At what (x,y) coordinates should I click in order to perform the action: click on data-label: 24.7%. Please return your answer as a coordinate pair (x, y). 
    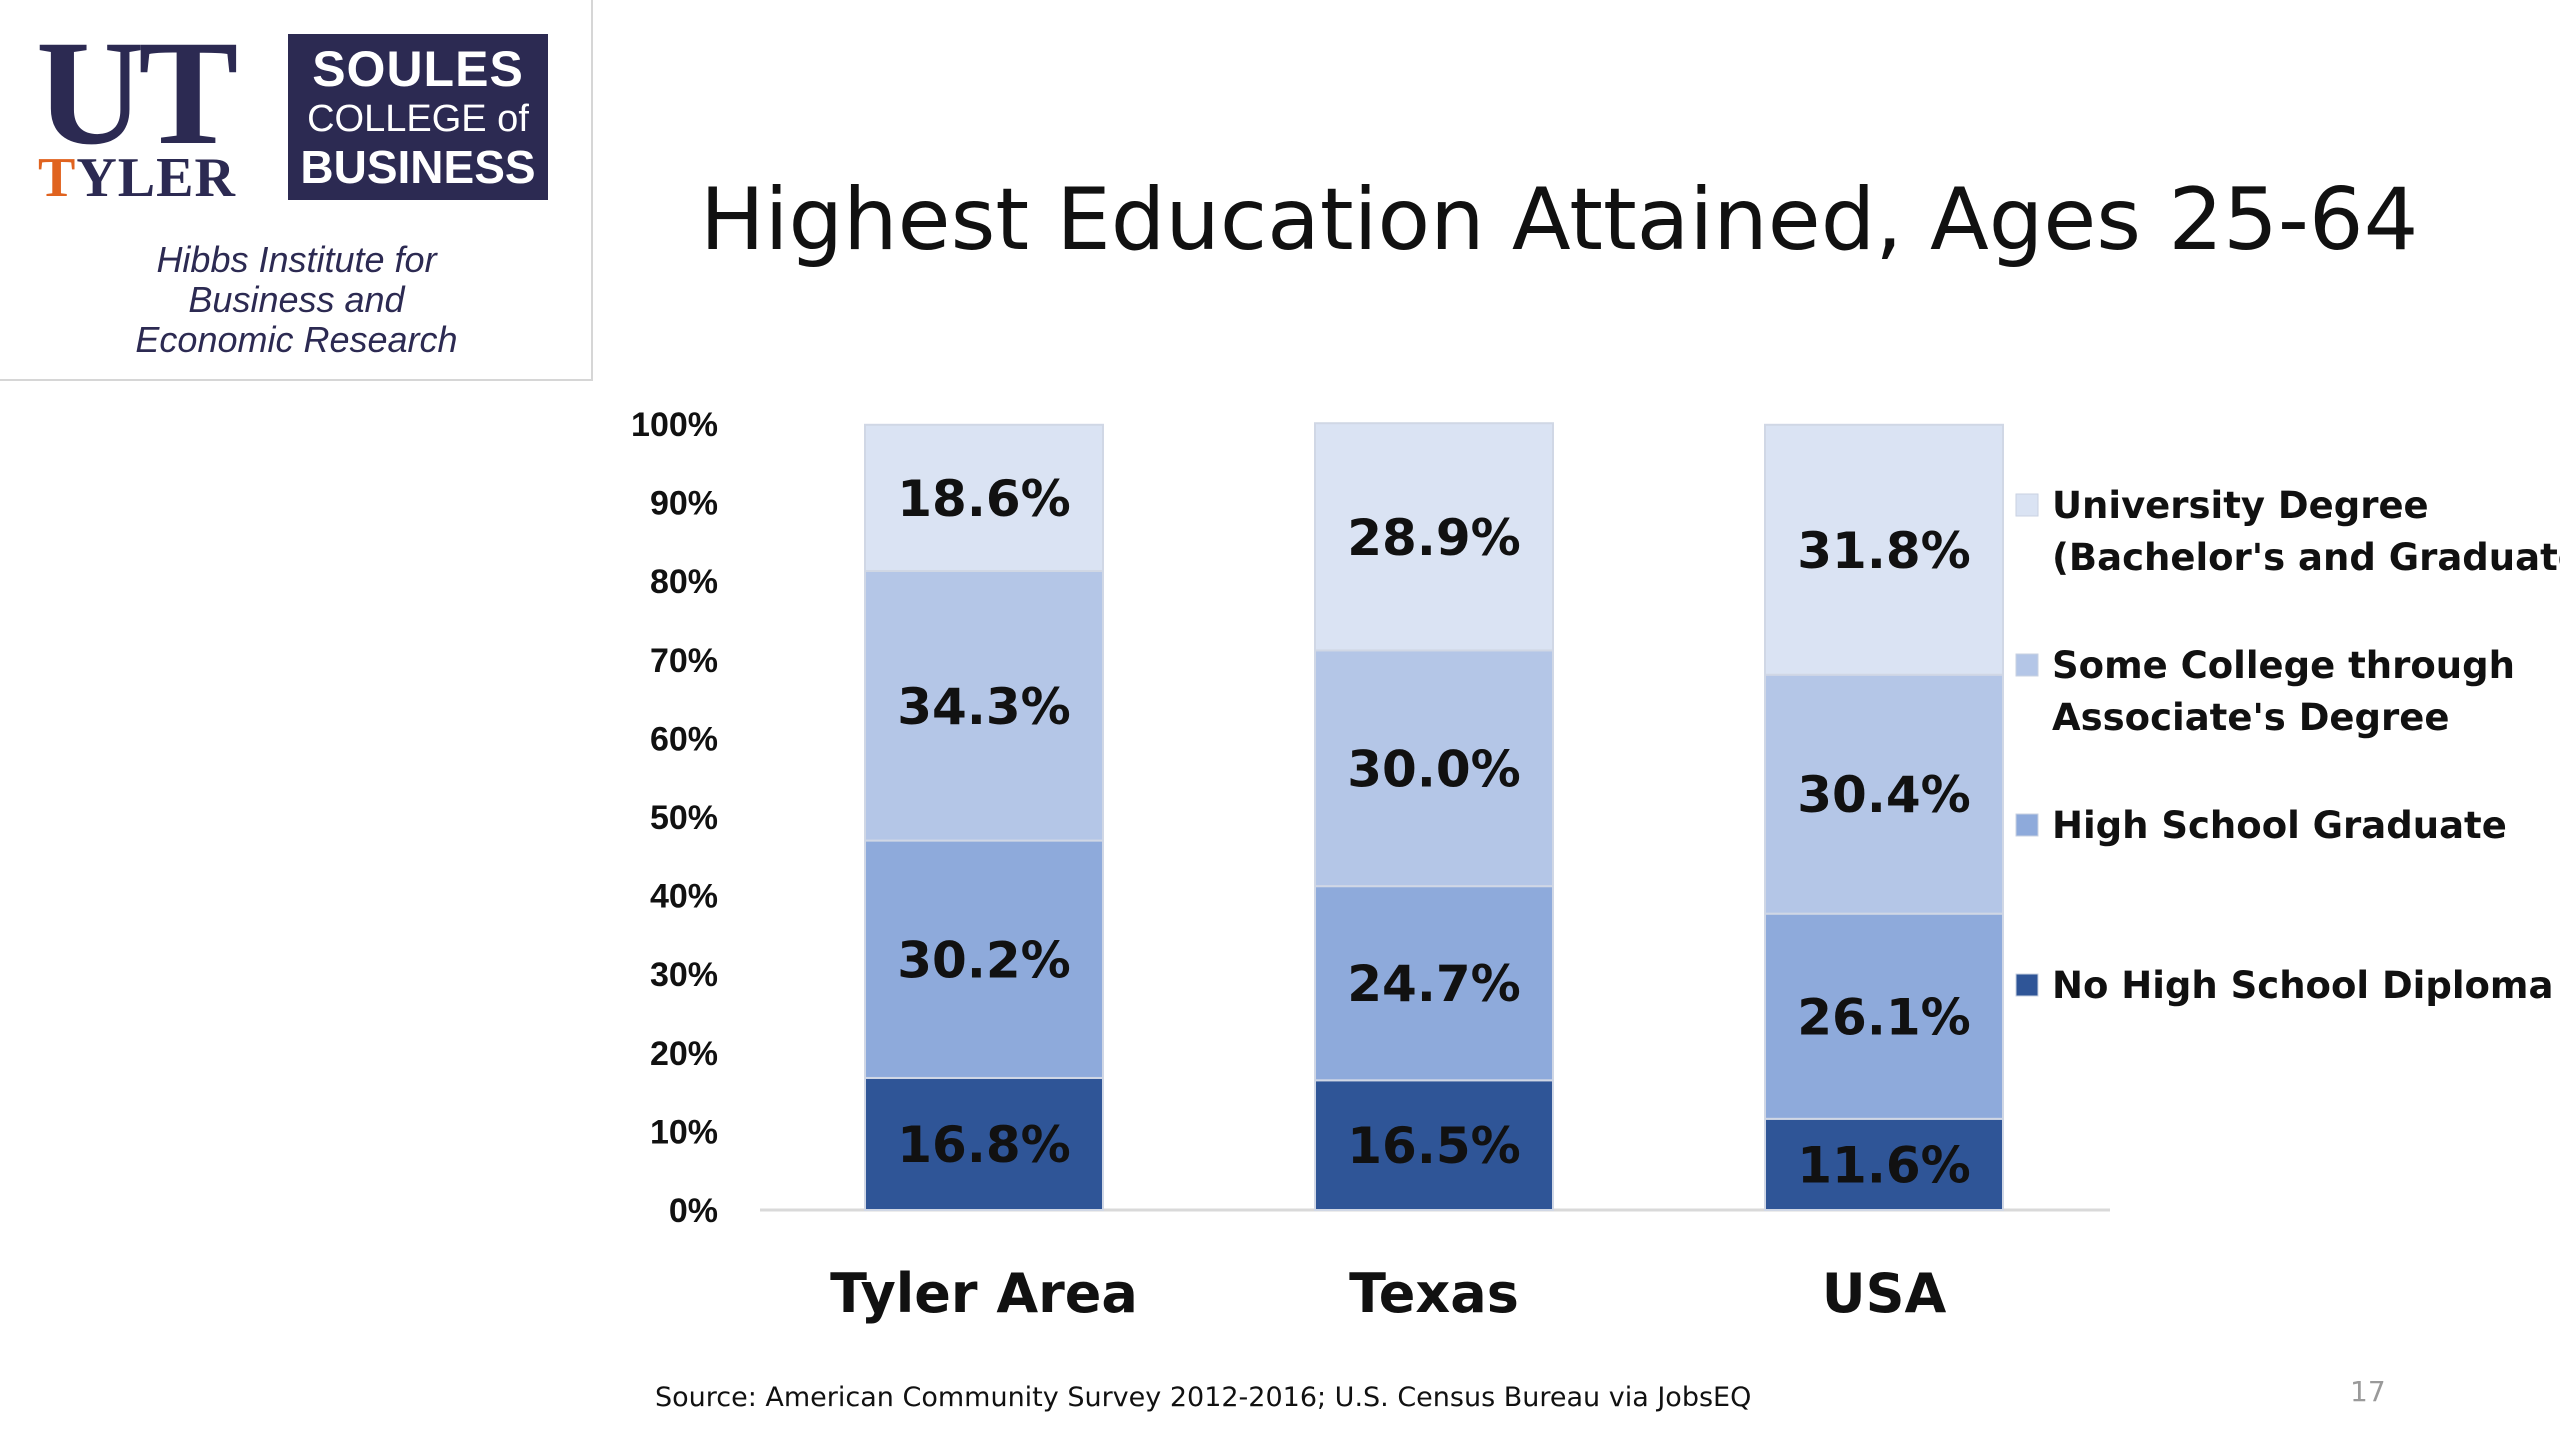
    Looking at the image, I should click on (1433, 984).